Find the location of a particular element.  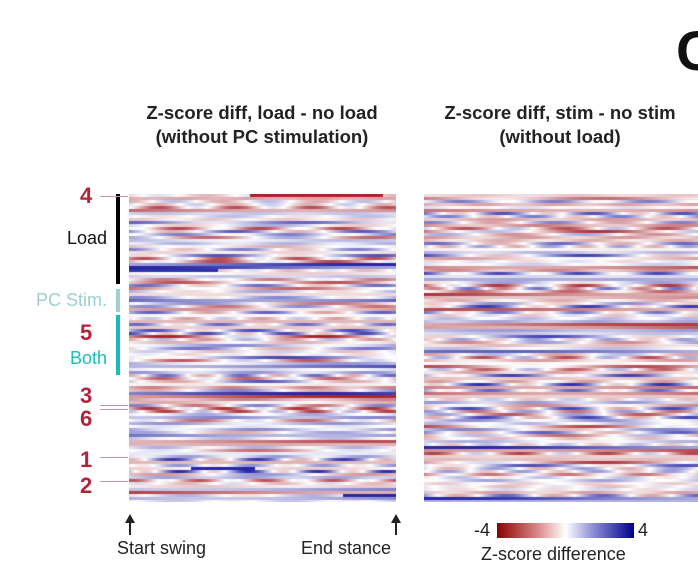

panel-letter: C is located at coordinates (687, 50).